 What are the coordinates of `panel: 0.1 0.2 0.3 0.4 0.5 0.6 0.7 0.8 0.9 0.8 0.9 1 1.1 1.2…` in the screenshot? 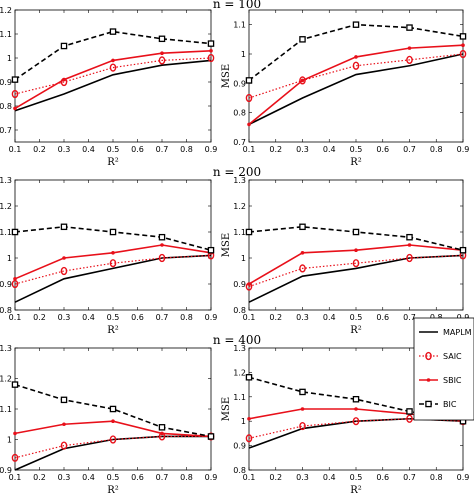 It's located at (108, 256).